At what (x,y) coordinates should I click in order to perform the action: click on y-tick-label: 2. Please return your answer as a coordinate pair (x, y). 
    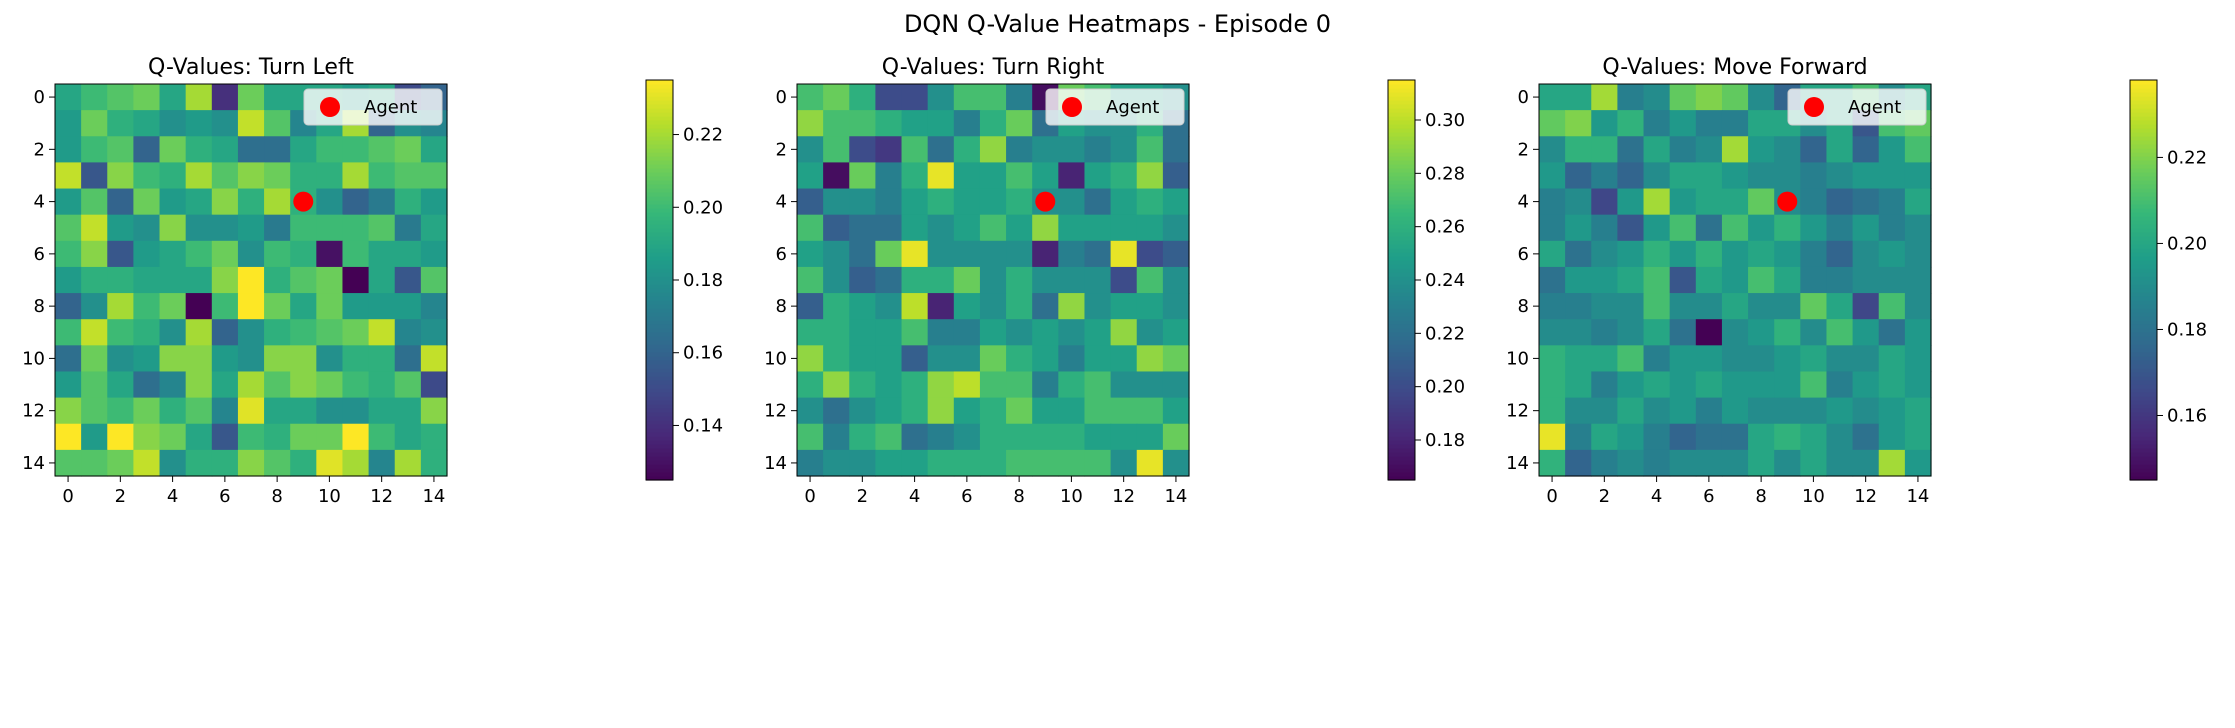
    Looking at the image, I should click on (781, 149).